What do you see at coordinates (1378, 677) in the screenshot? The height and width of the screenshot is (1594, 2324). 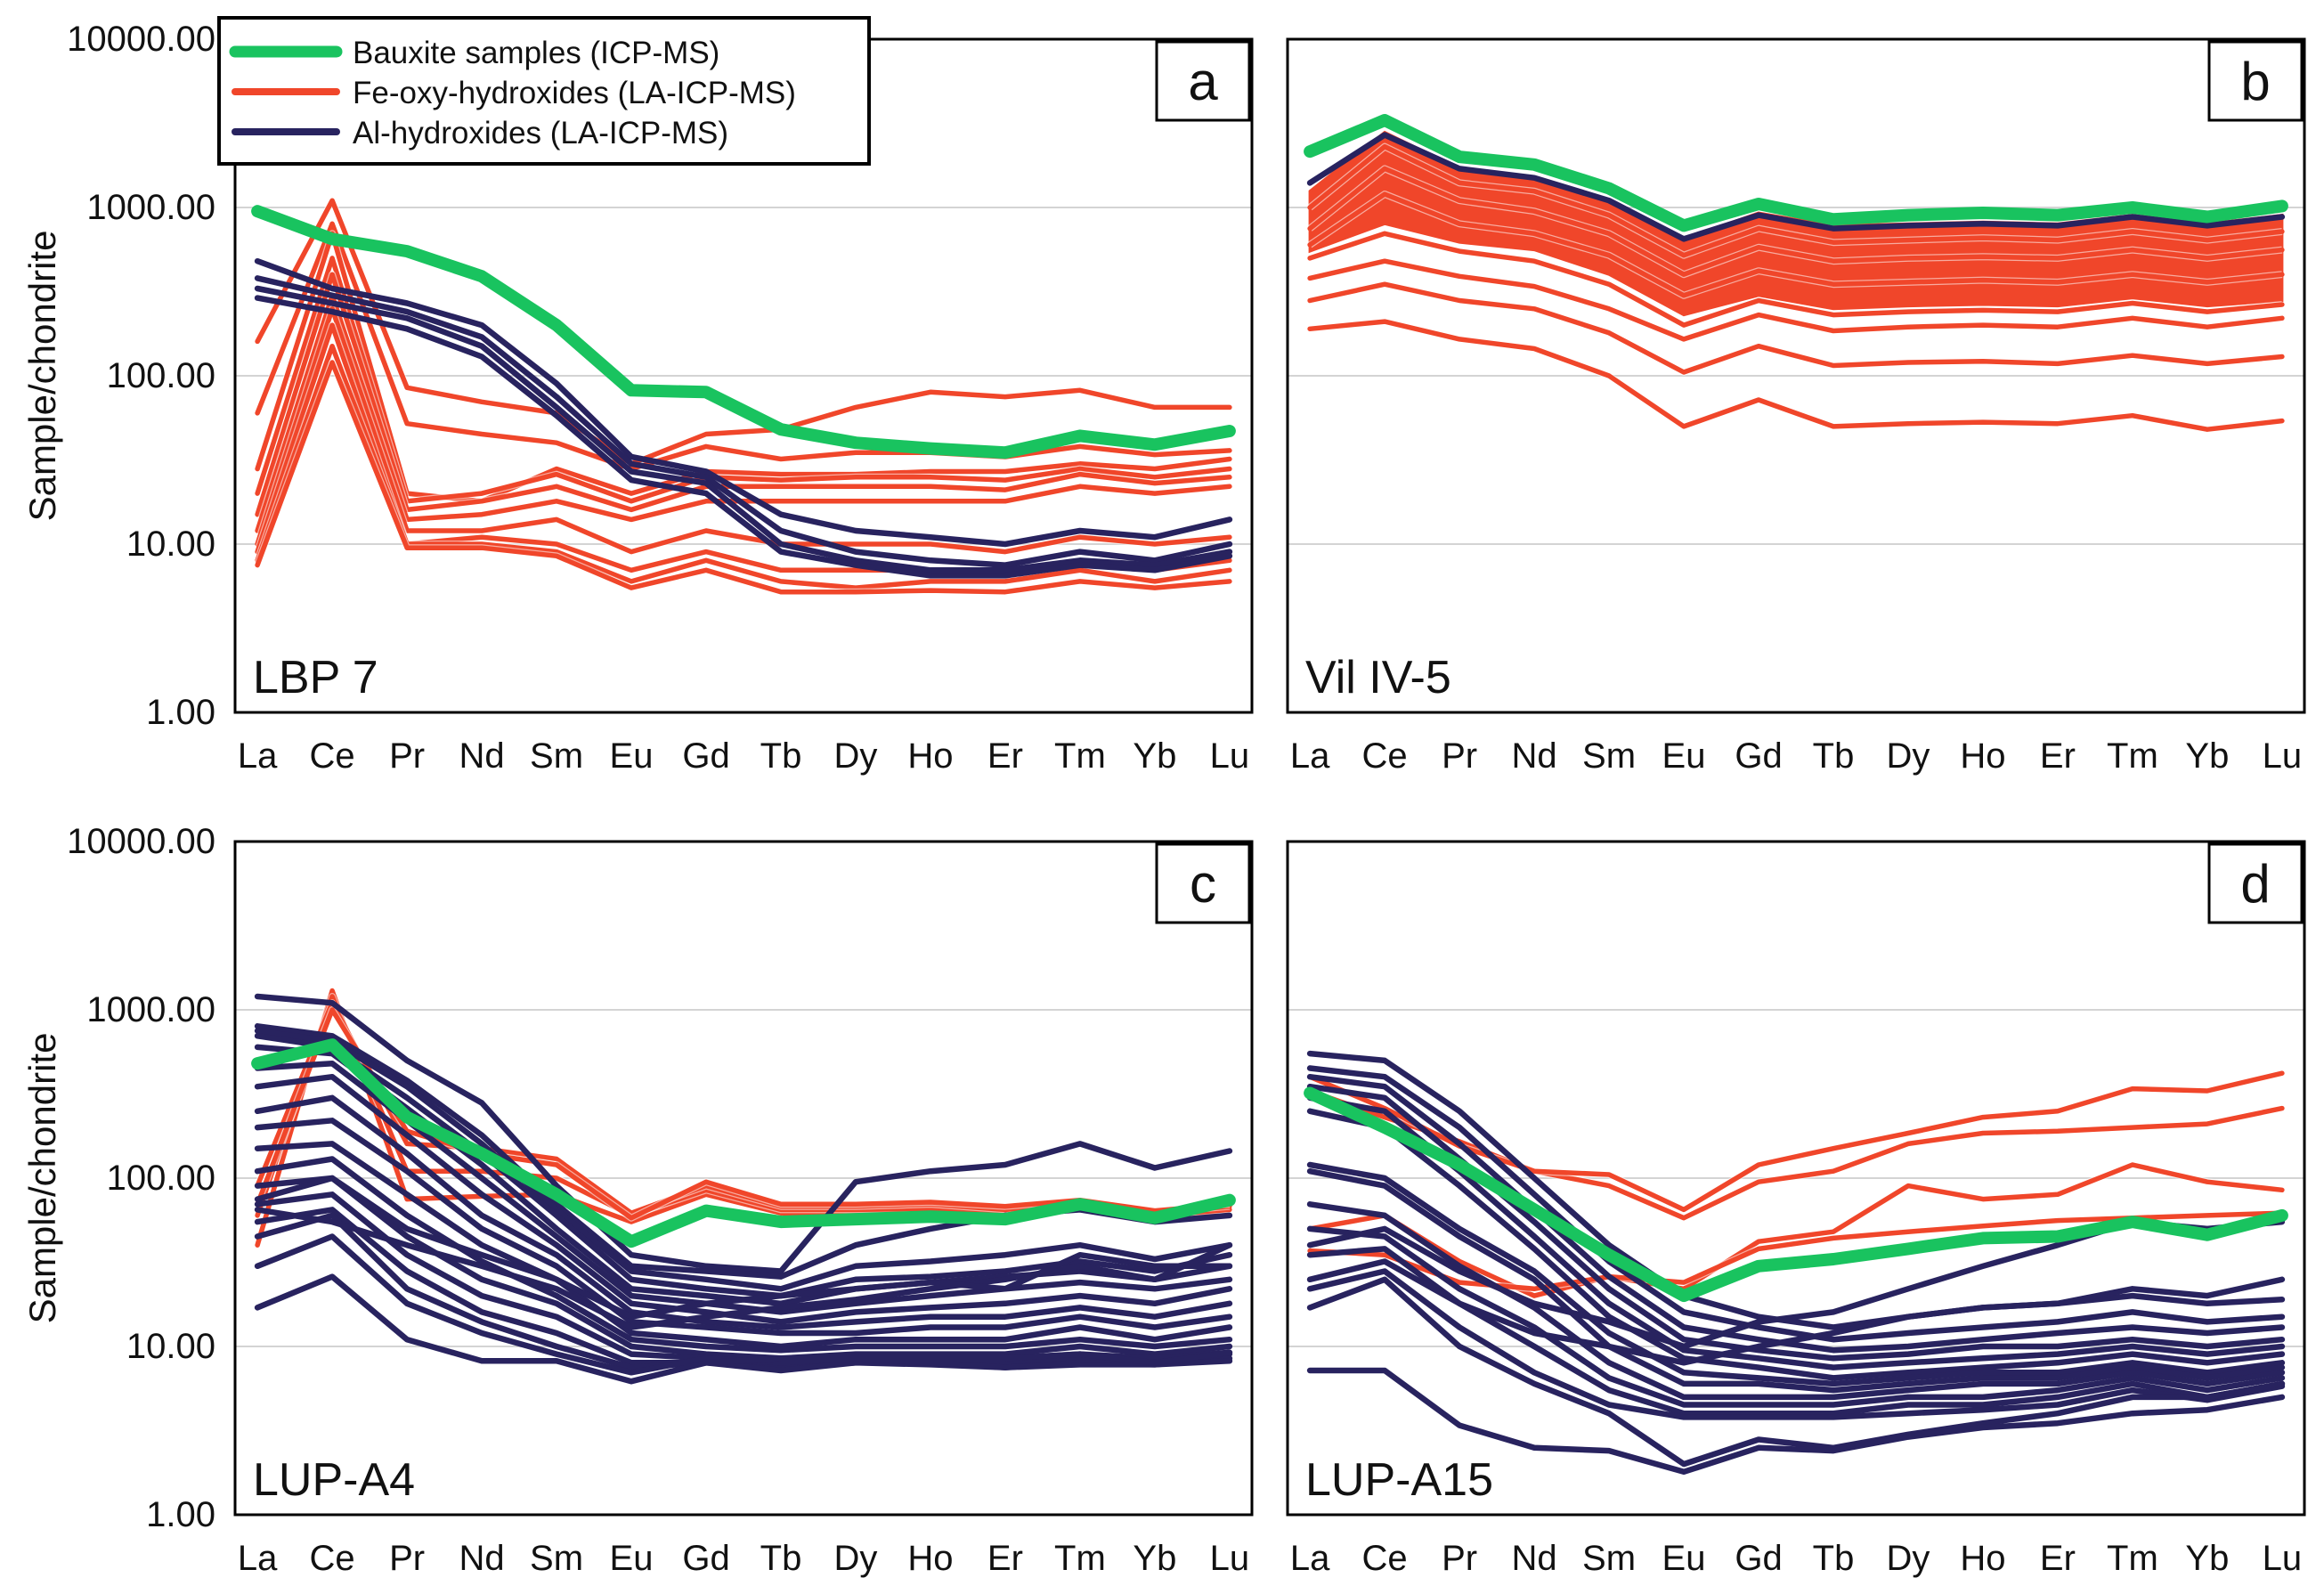 I see `sample-name: Vil IV-5` at bounding box center [1378, 677].